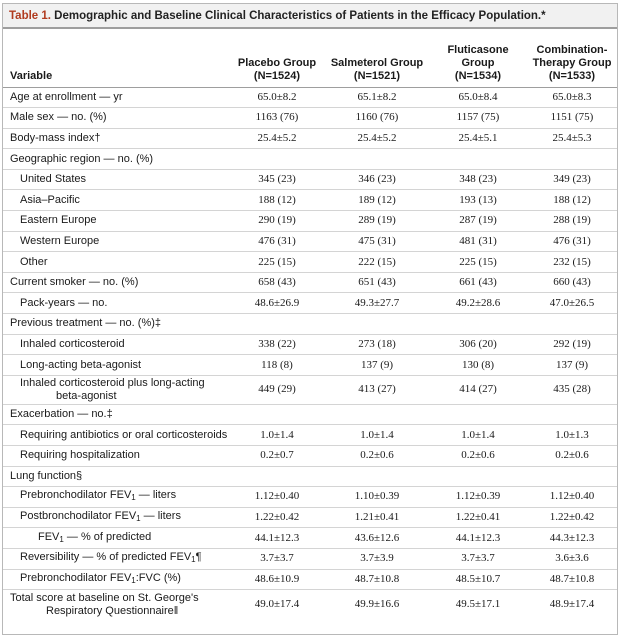 This screenshot has width=624, height=639. Describe the element at coordinates (478, 604) in the screenshot. I see `fluticasone-value: 49.5±17.1` at that location.